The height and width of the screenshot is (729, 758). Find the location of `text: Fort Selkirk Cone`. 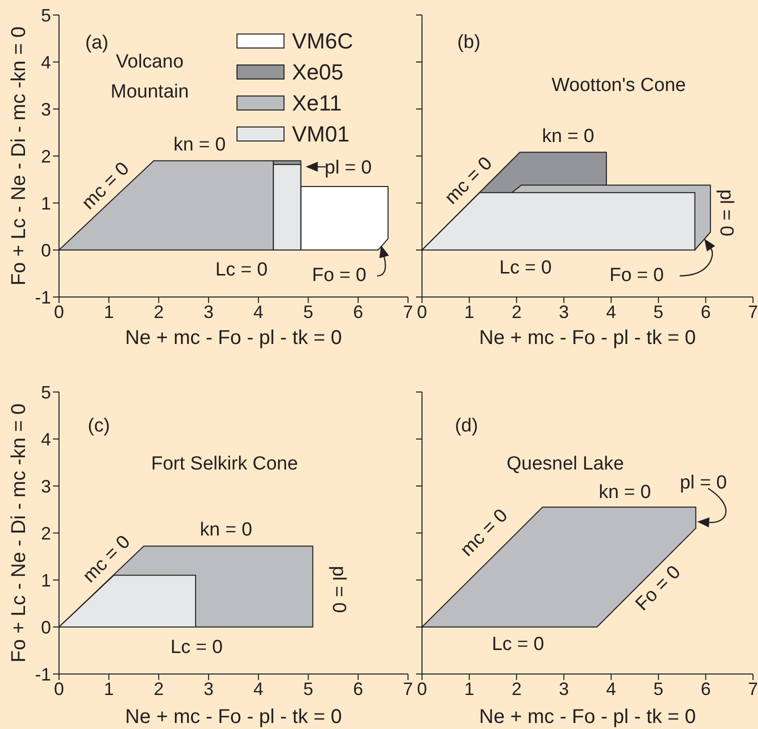

text: Fort Selkirk Cone is located at coordinates (224, 463).